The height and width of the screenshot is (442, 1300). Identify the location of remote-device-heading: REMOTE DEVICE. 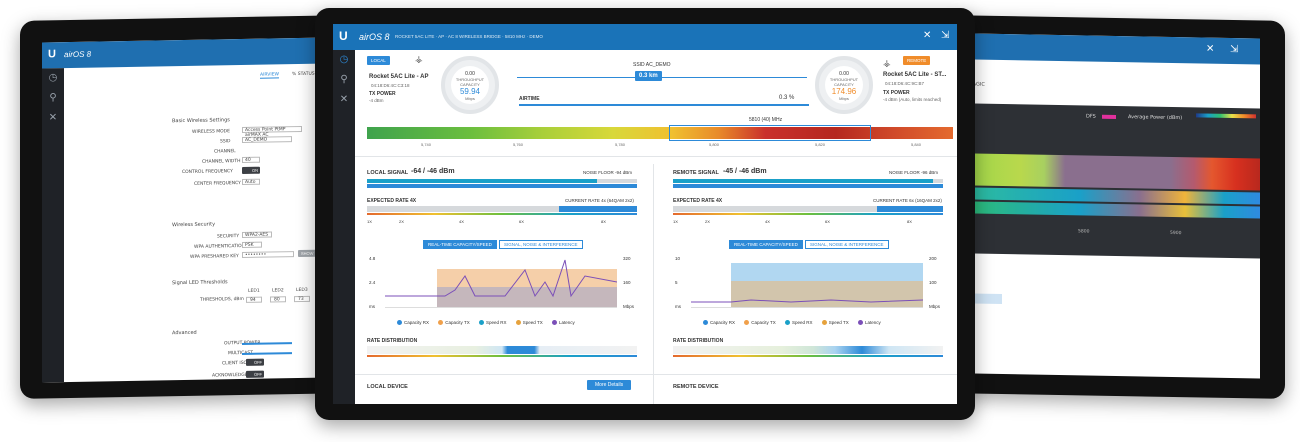
(696, 387).